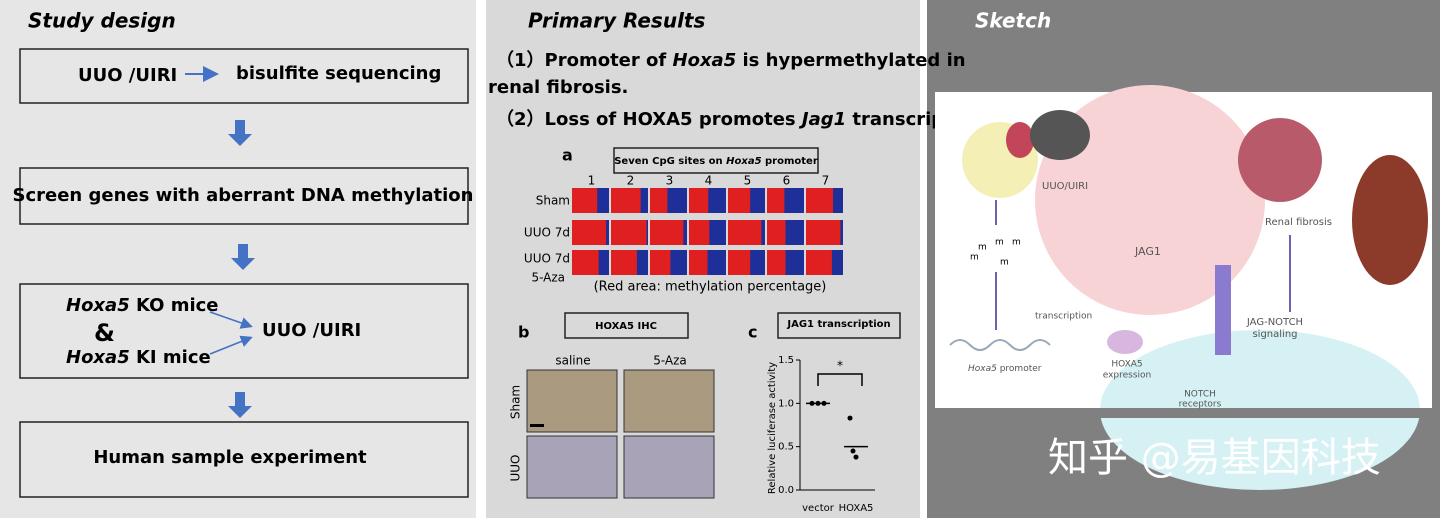  Describe the element at coordinates (523, 332) in the screenshot. I see `panel-label: b` at that location.